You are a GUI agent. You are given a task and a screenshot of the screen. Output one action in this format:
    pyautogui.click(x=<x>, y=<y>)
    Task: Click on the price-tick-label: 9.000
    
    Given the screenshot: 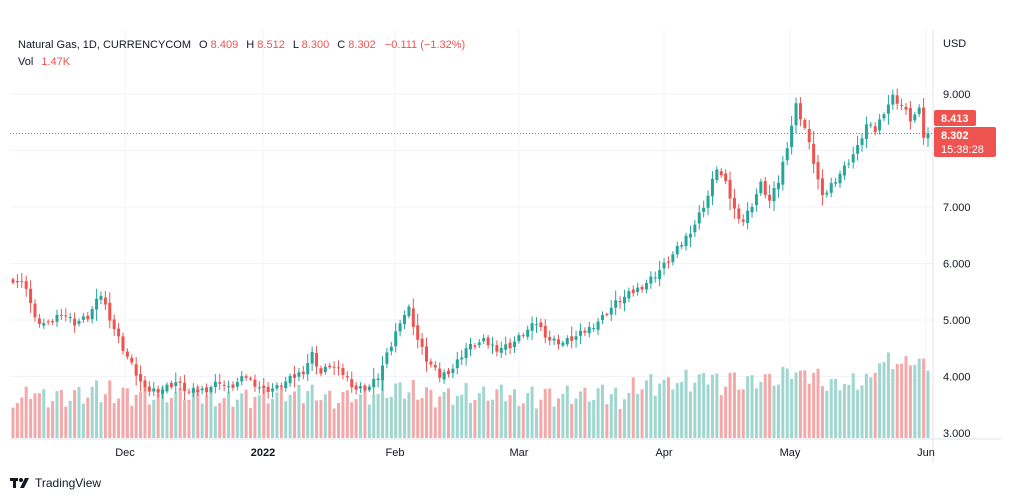 What is the action you would take?
    pyautogui.click(x=957, y=95)
    